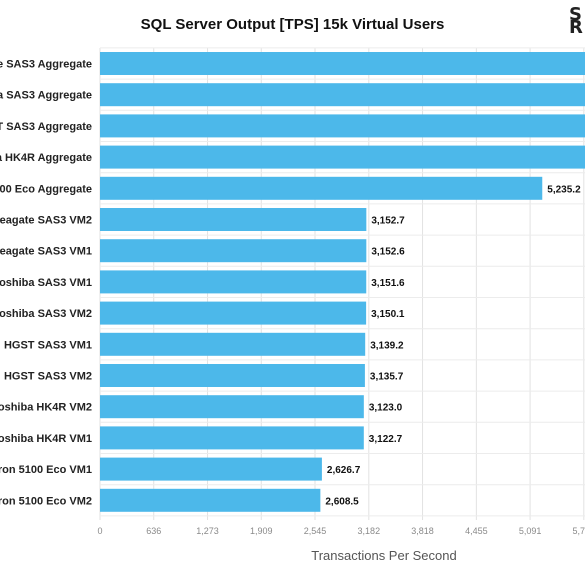 This screenshot has height=585, width=585. I want to click on logo-letter-s: S, so click(575, 14).